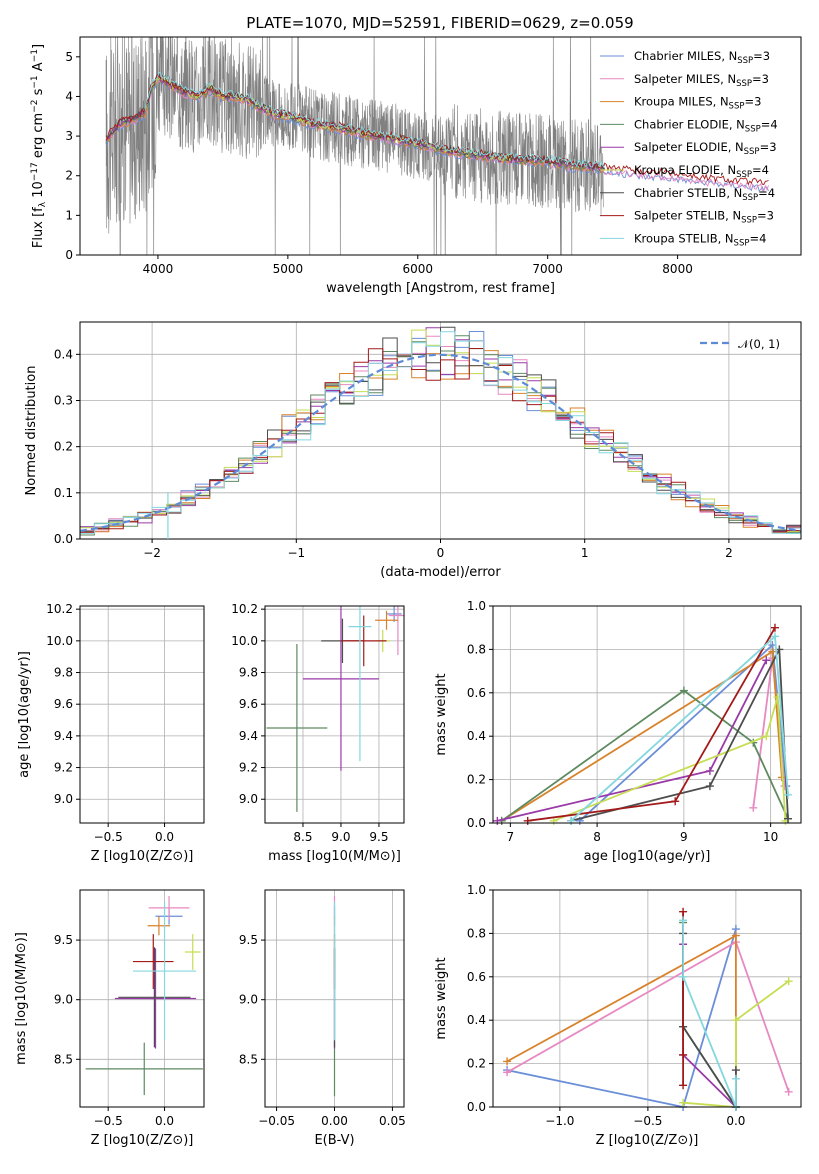 The height and width of the screenshot is (1174, 819). I want to click on y-tick-label: 0.1, so click(63, 493).